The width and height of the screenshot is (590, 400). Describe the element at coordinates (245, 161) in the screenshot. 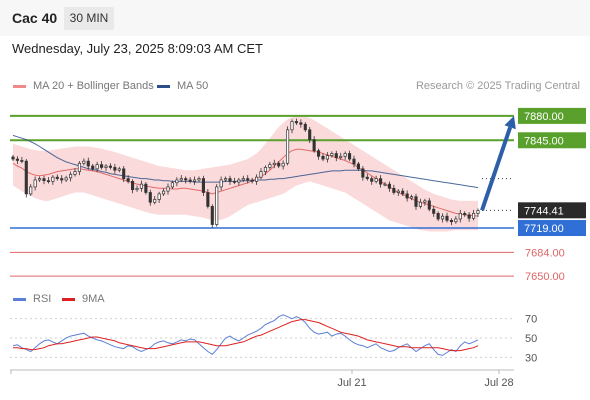

I see `ma50-line` at that location.